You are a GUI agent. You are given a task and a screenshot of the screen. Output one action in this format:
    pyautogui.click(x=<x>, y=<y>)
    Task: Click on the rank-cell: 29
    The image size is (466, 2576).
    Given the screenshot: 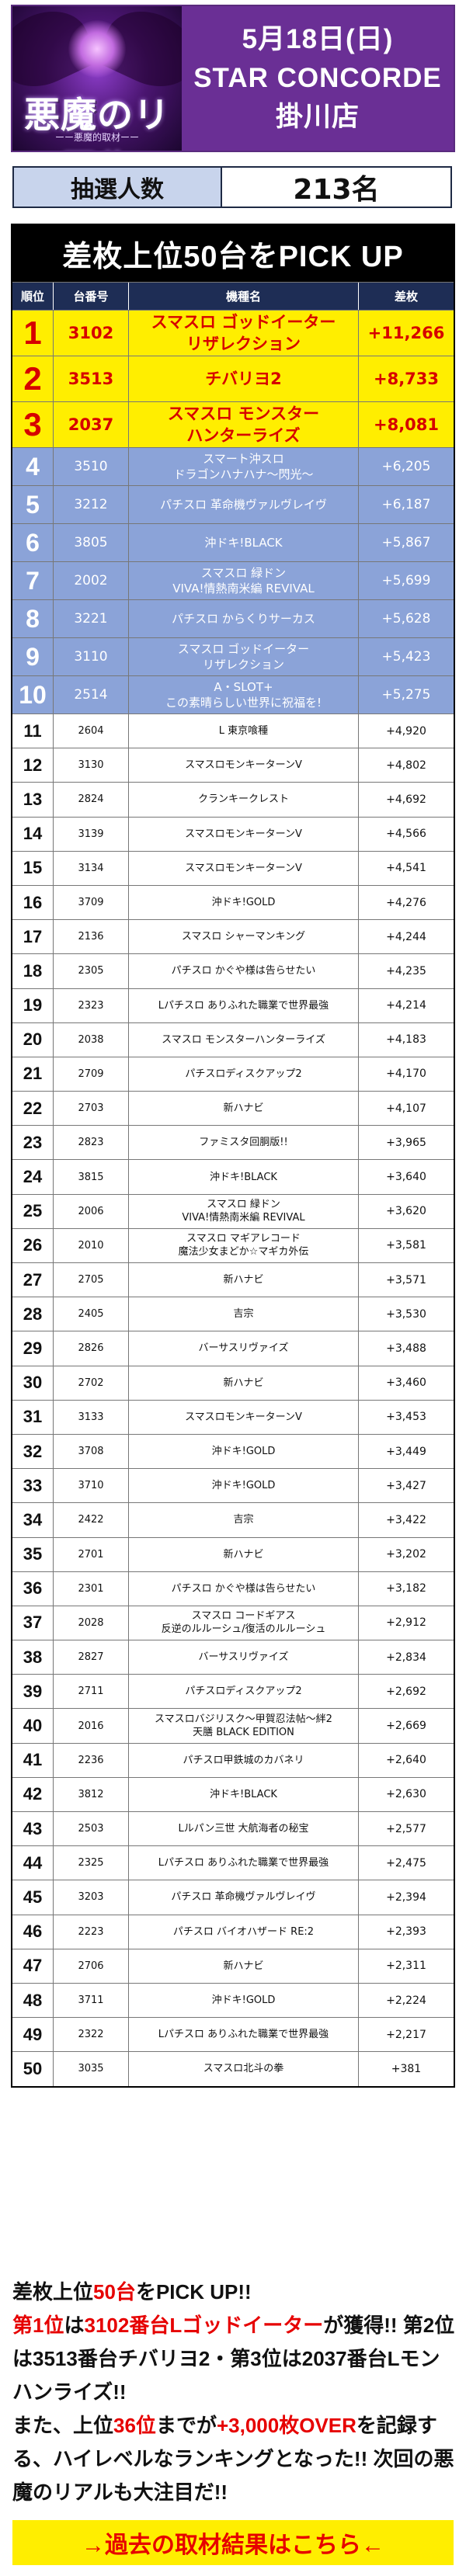 What is the action you would take?
    pyautogui.click(x=33, y=1348)
    